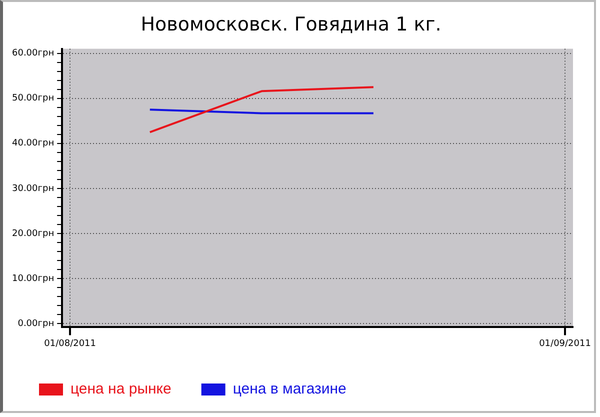 The height and width of the screenshot is (417, 600). I want to click on chart-title: Новомосковск. Говядина 1 кг., so click(291, 24).